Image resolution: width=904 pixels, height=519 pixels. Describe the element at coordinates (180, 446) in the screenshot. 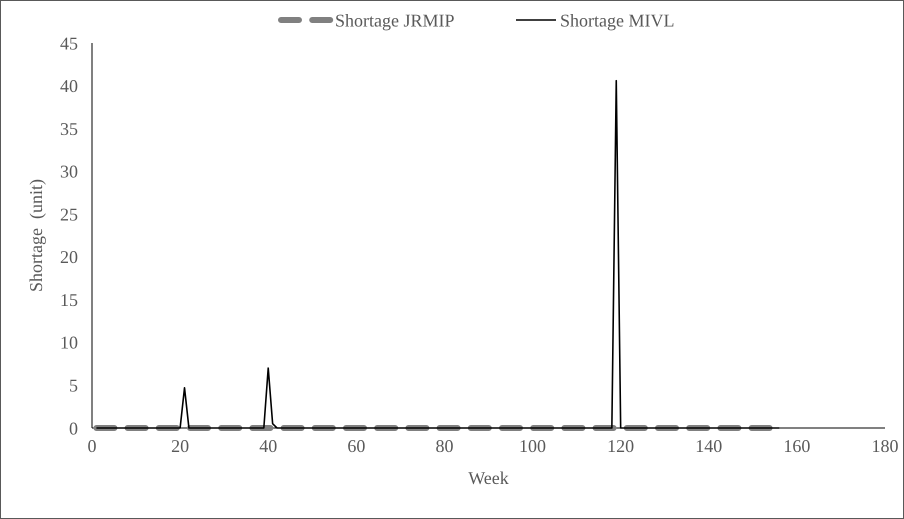

I see `x-tick-label: 20` at that location.